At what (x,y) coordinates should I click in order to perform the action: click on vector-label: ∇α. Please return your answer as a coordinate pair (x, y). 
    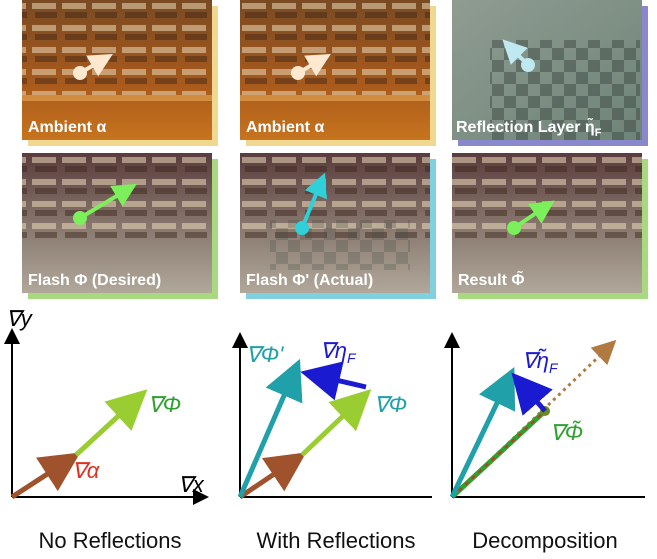
    Looking at the image, I should click on (86, 470).